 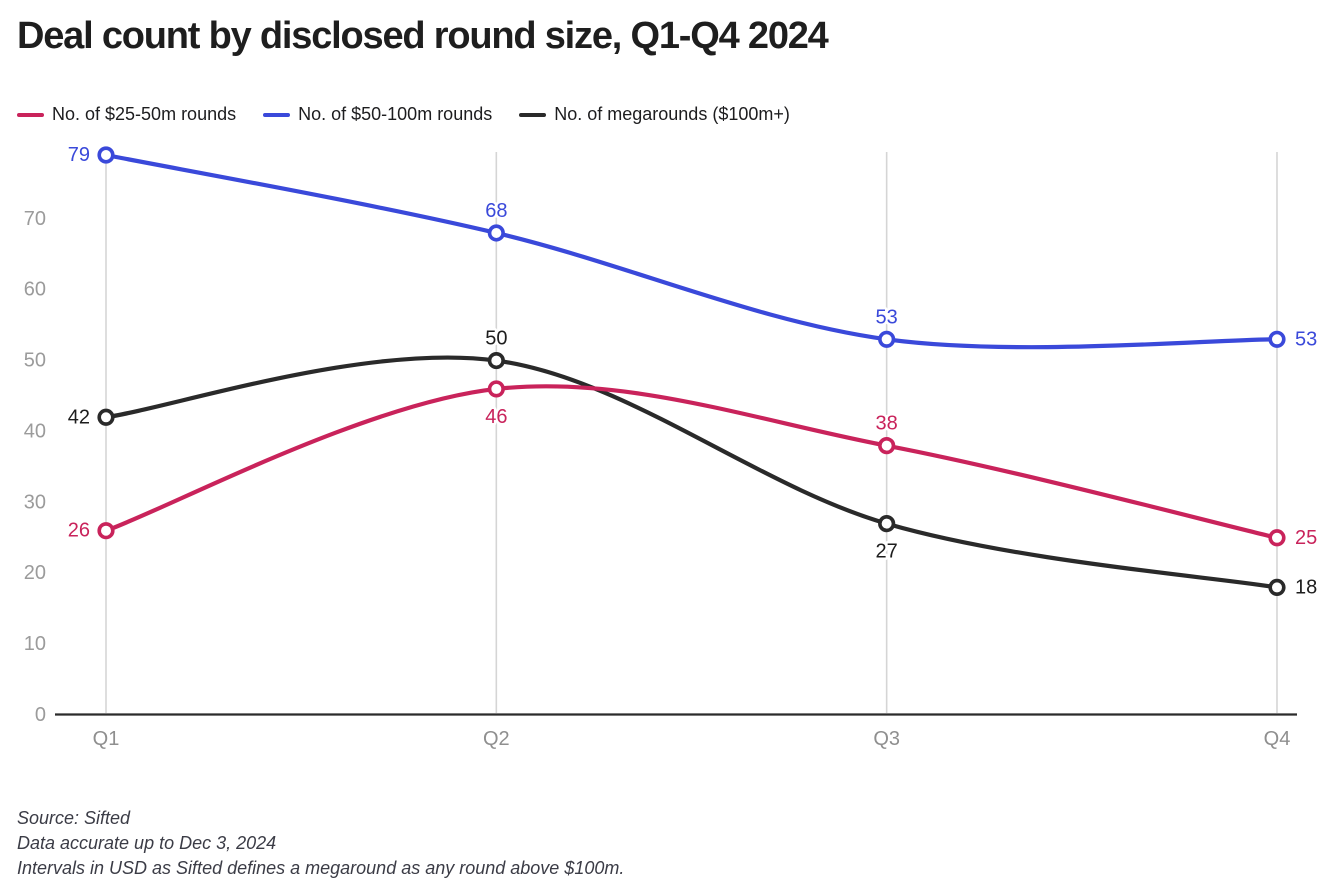 I want to click on y-tick-label: 50, so click(x=35, y=361).